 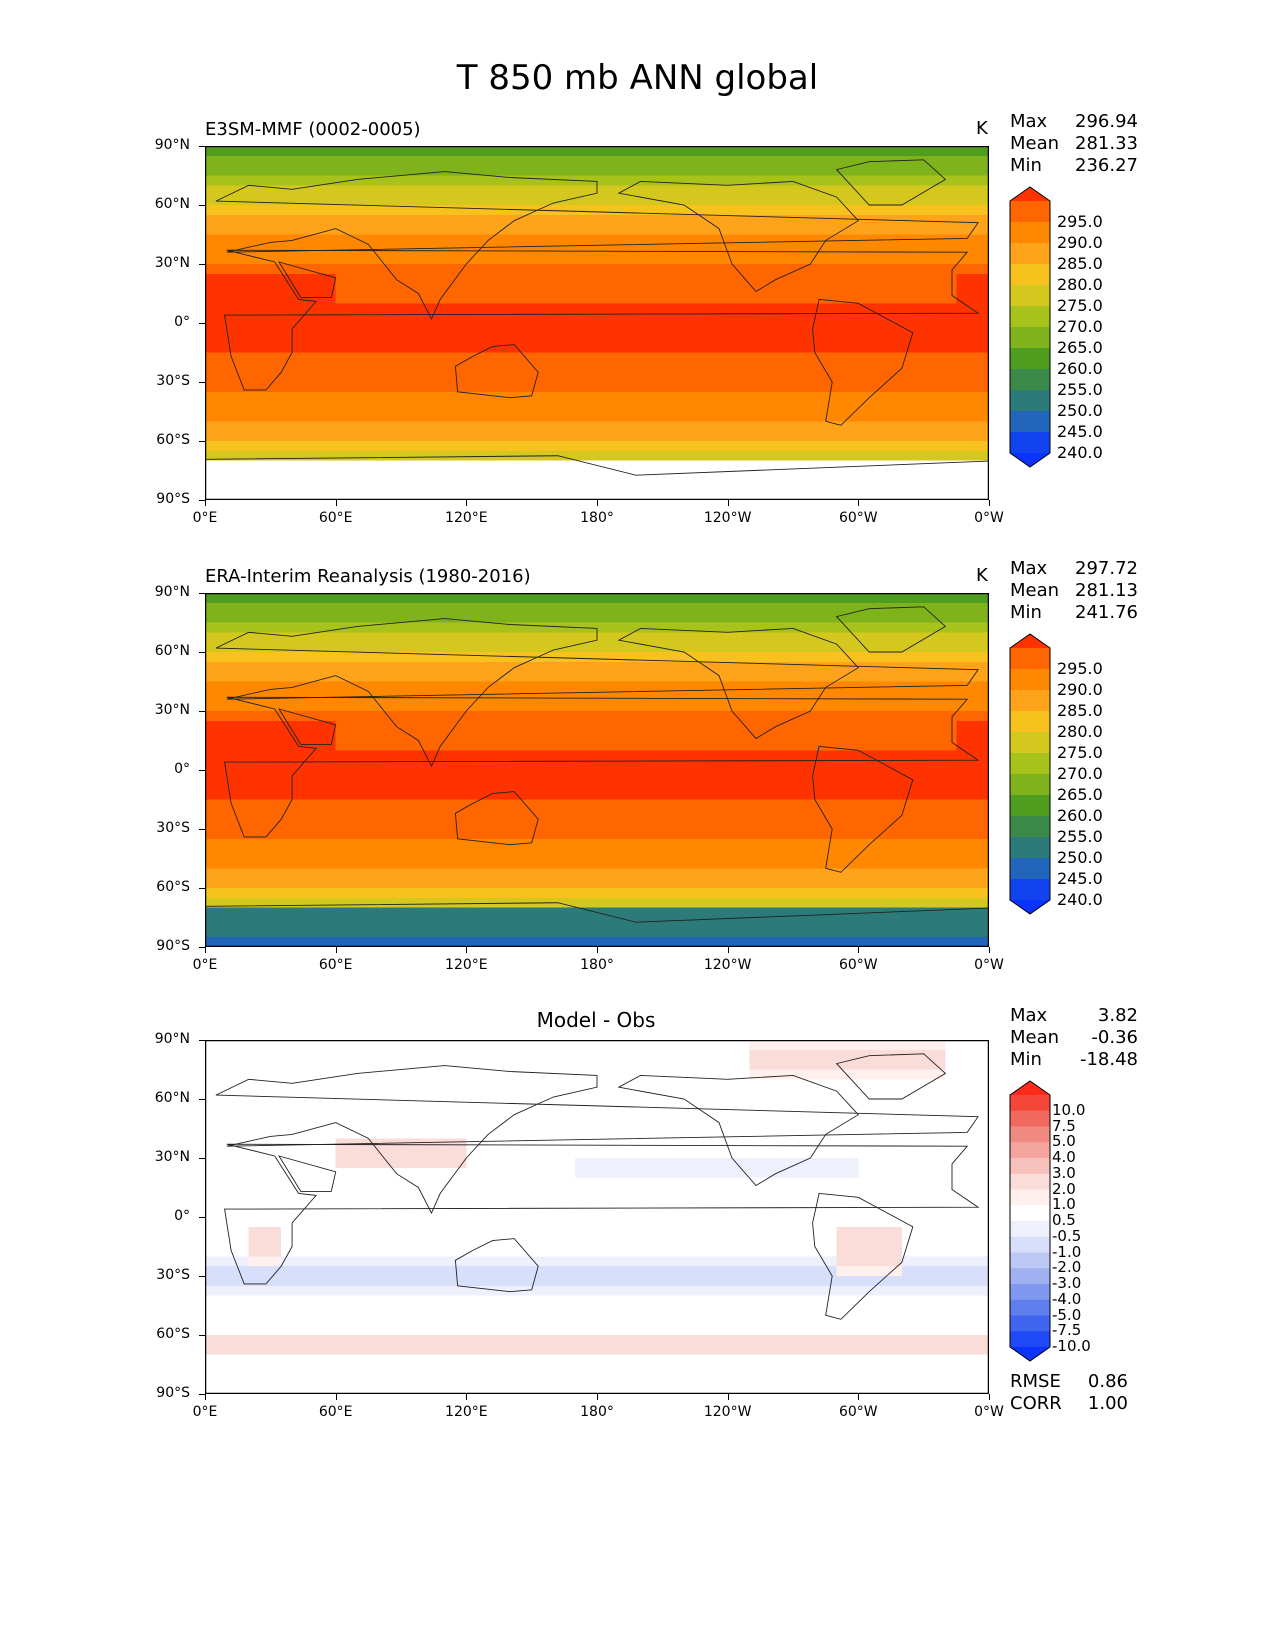 I want to click on stats-label: Mean, so click(x=1035, y=143).